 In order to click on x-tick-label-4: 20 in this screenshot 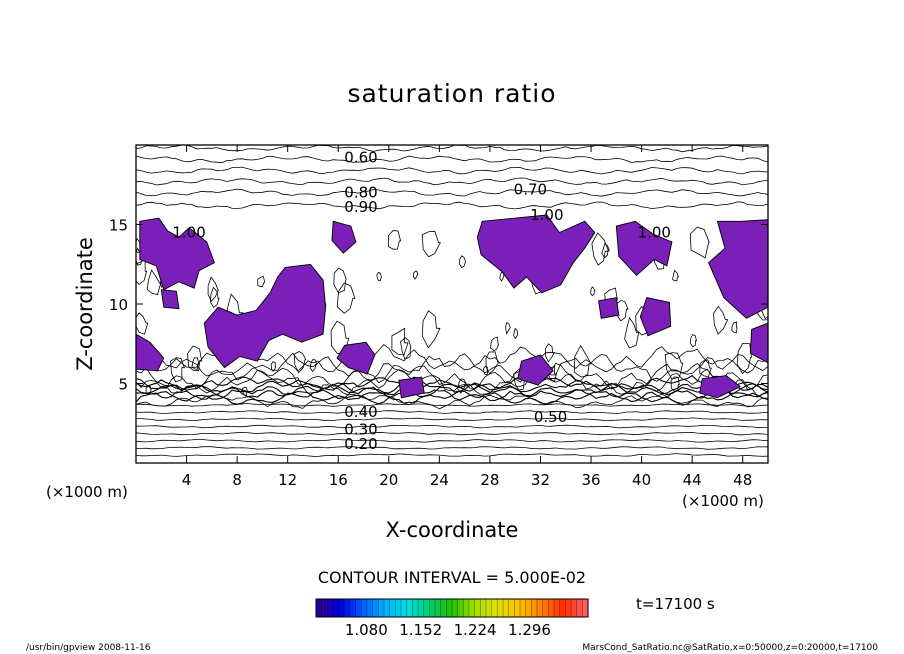, I will do `click(388, 480)`.